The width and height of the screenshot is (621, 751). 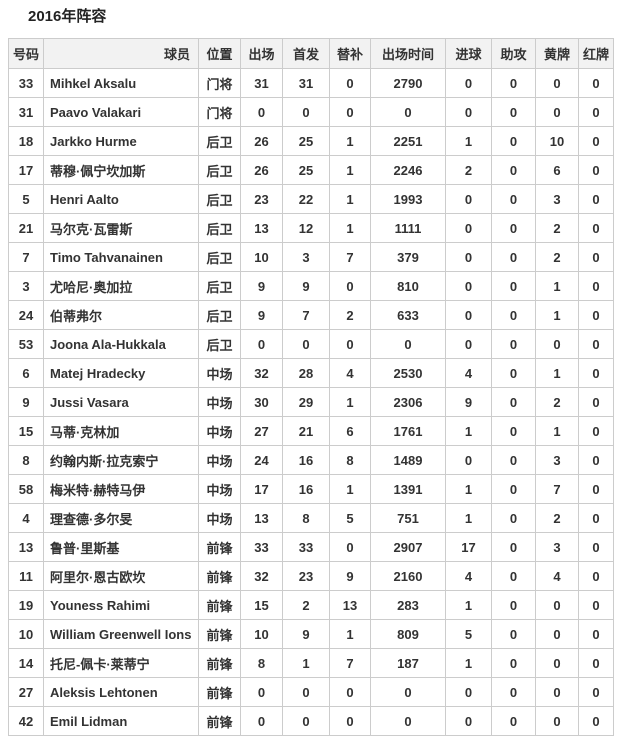 I want to click on cell-starts: 2, so click(x=306, y=605).